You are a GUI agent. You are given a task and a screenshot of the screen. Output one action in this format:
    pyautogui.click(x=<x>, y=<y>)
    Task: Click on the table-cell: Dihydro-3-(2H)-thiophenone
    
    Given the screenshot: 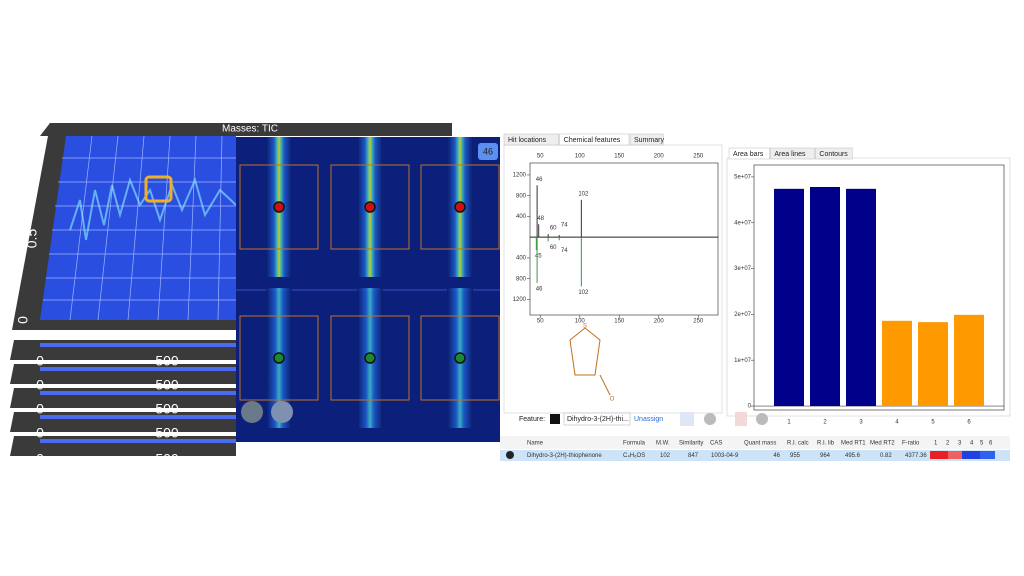 What is the action you would take?
    pyautogui.click(x=564, y=456)
    